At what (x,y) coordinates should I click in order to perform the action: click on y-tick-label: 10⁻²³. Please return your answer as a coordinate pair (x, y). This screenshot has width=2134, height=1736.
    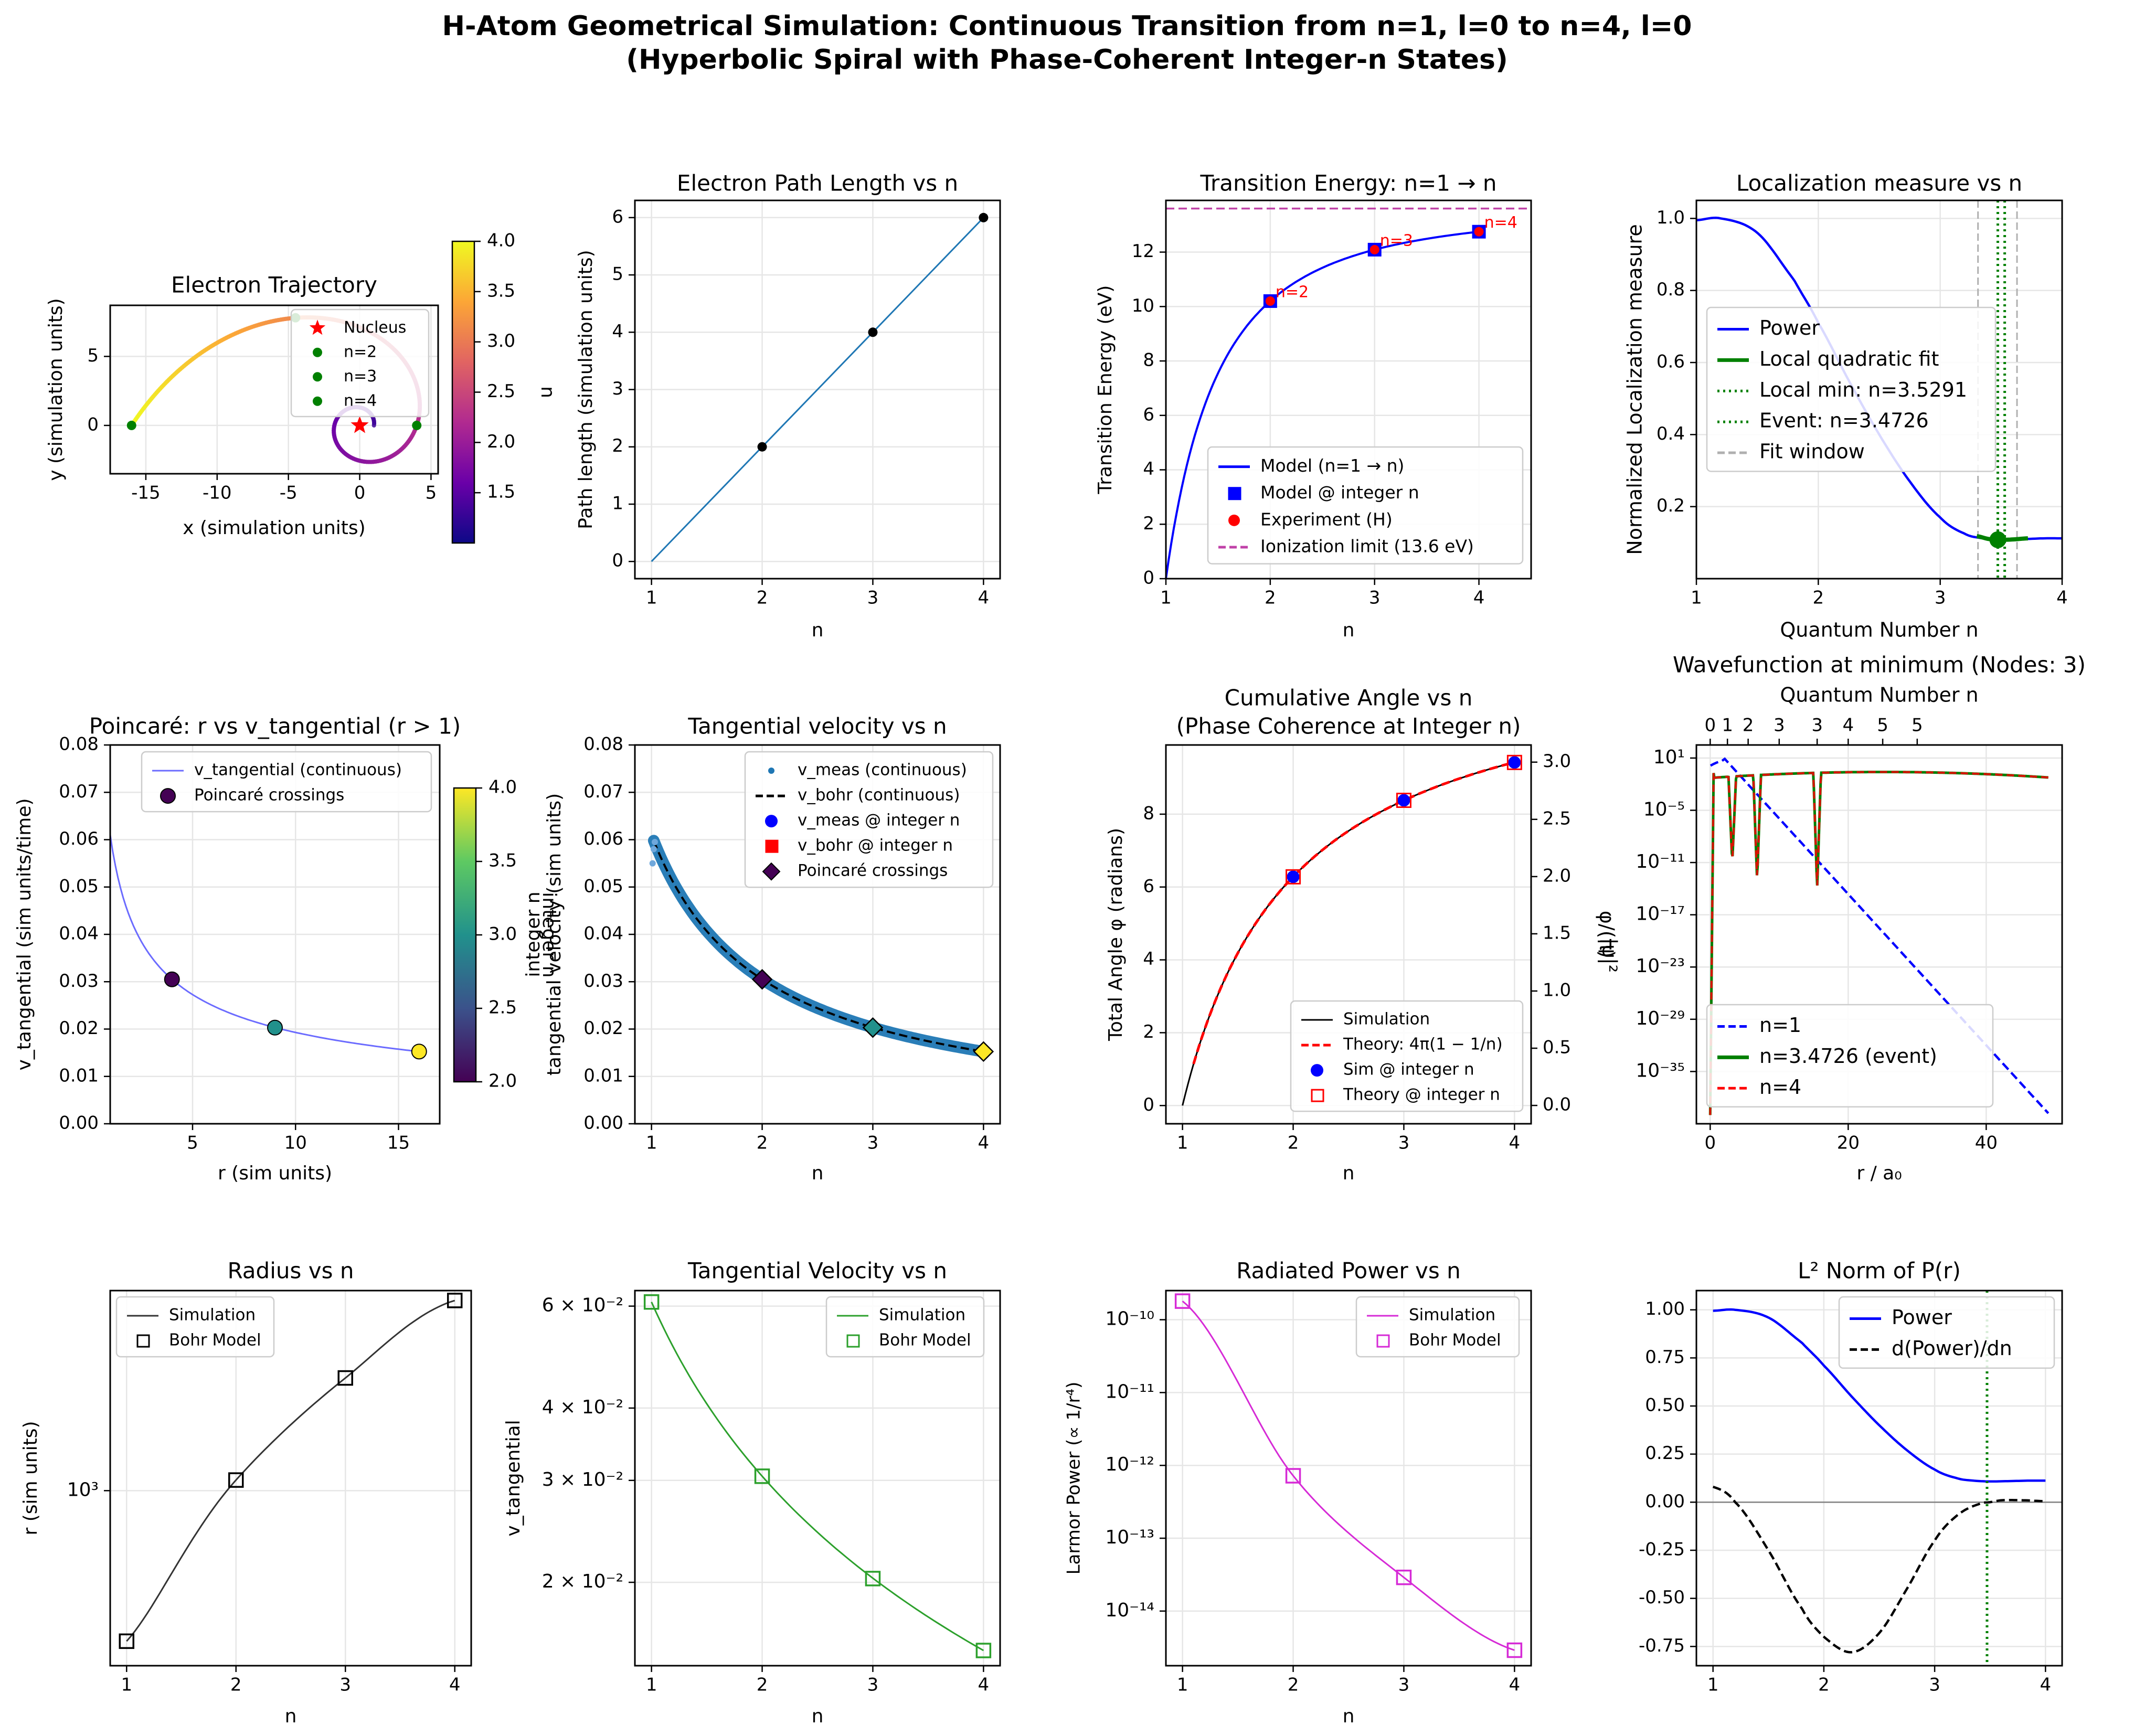
    Looking at the image, I should click on (1660, 966).